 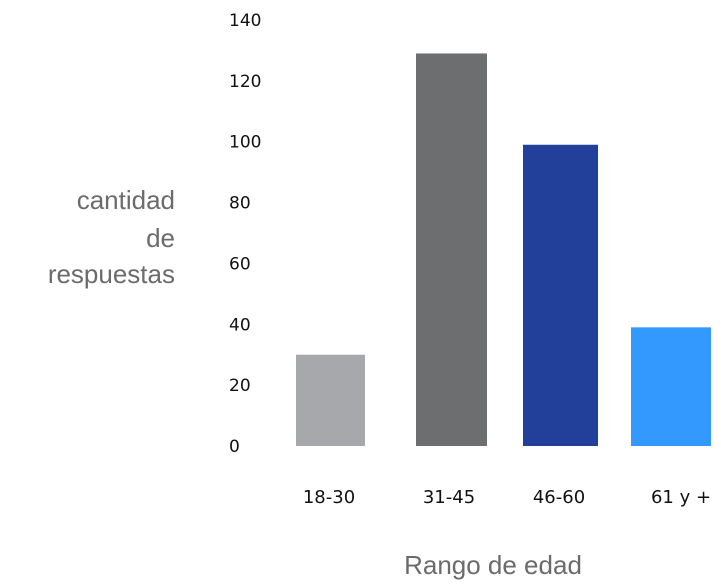 What do you see at coordinates (245, 234) in the screenshot?
I see `y-axis-ticks: 0 20 40 60 80 100 120 140` at bounding box center [245, 234].